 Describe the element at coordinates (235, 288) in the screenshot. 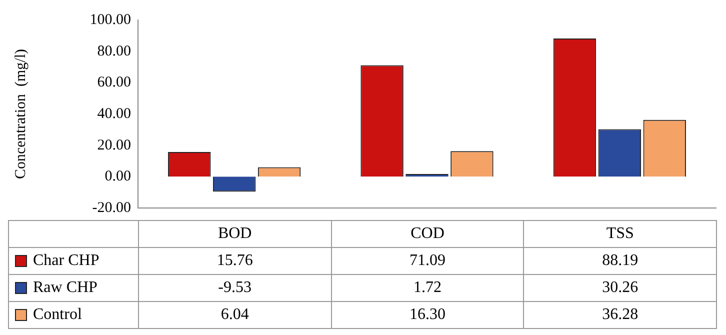

I see `data-label: -9.53` at that location.